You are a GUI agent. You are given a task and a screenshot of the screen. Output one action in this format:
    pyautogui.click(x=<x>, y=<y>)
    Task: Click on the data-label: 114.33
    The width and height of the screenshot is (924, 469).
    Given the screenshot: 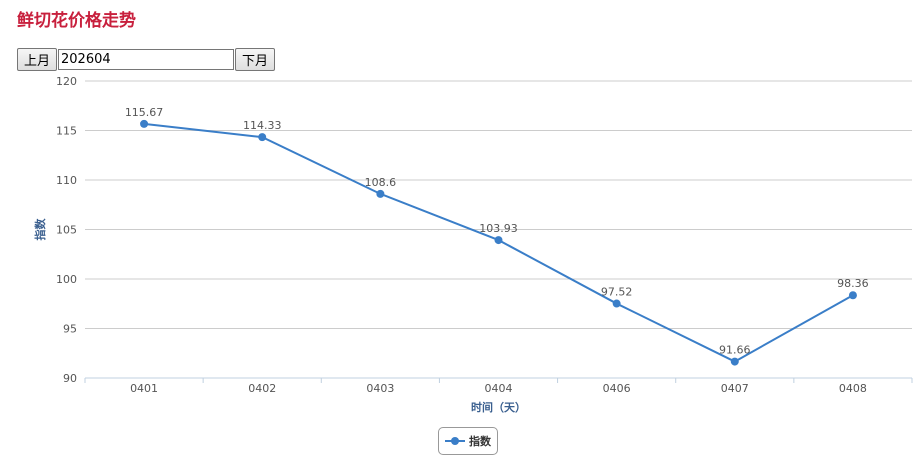 What is the action you would take?
    pyautogui.click(x=262, y=125)
    